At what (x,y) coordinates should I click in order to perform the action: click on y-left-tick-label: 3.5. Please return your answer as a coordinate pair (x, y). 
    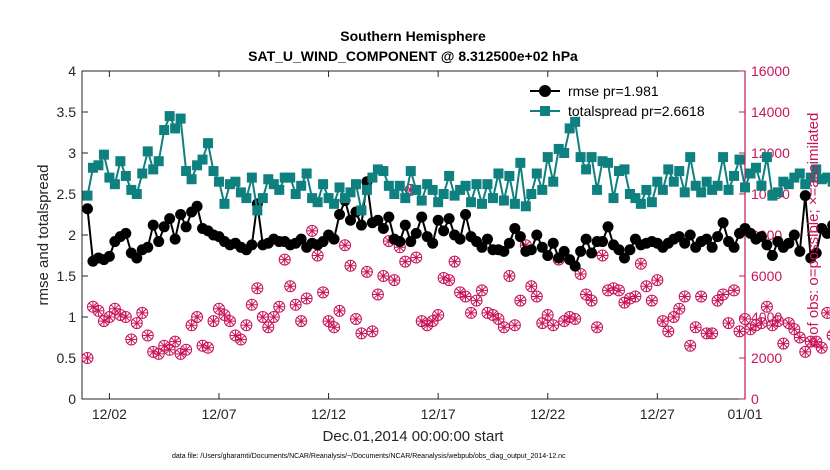
    Looking at the image, I should click on (67, 112).